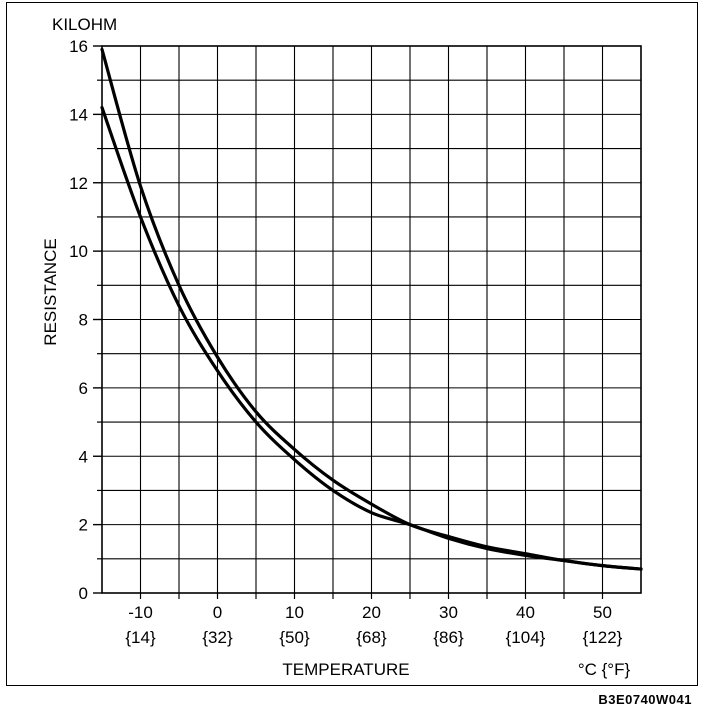 The image size is (704, 712). What do you see at coordinates (83, 456) in the screenshot?
I see `y-tick-label: 4` at bounding box center [83, 456].